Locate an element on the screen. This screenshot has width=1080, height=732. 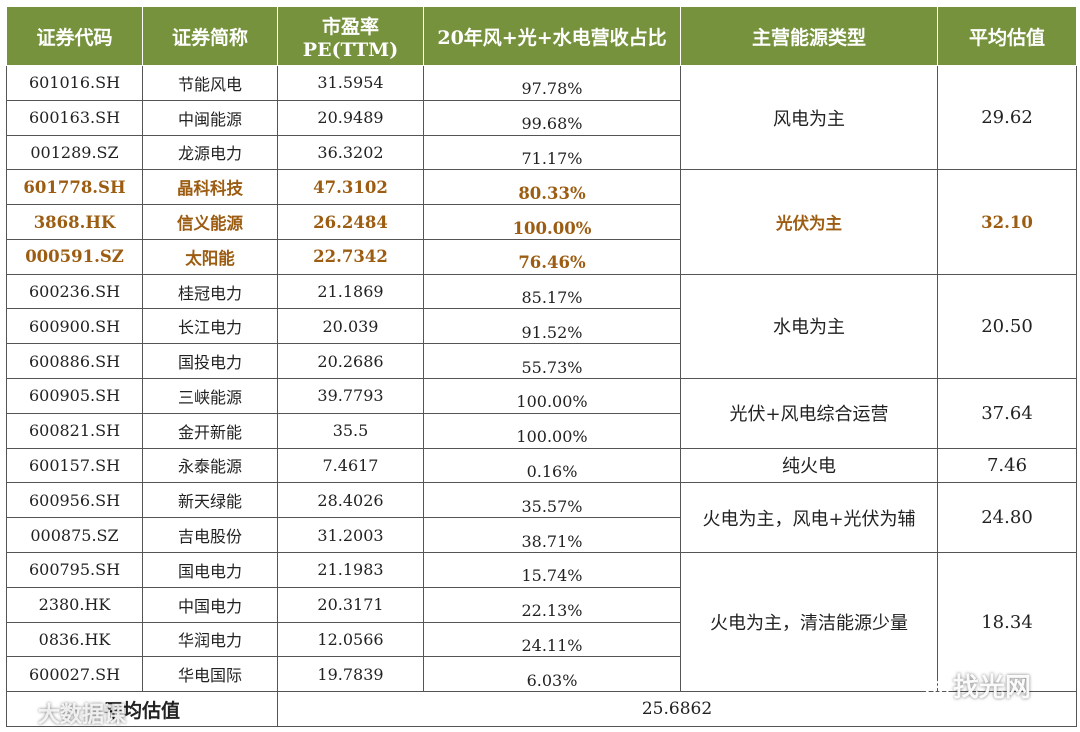
cell-name: 国电电力 is located at coordinates (210, 569).